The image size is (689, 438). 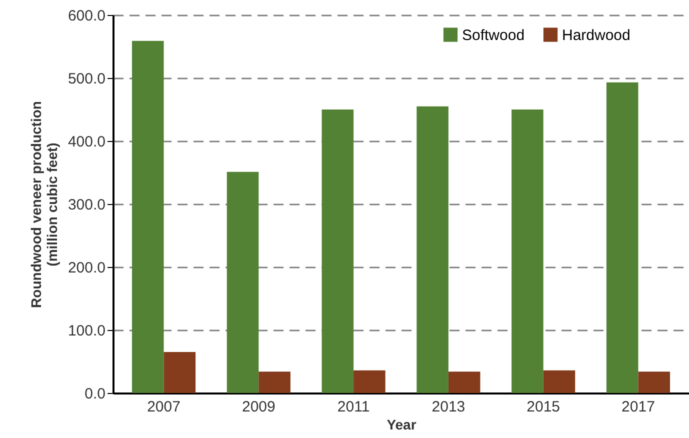 What do you see at coordinates (95, 394) in the screenshot?
I see `y-tick-label: 0.0` at bounding box center [95, 394].